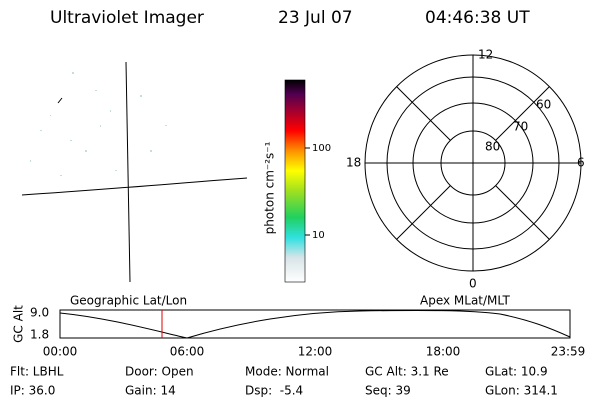  I want to click on info-field: Door: Open, so click(159, 372).